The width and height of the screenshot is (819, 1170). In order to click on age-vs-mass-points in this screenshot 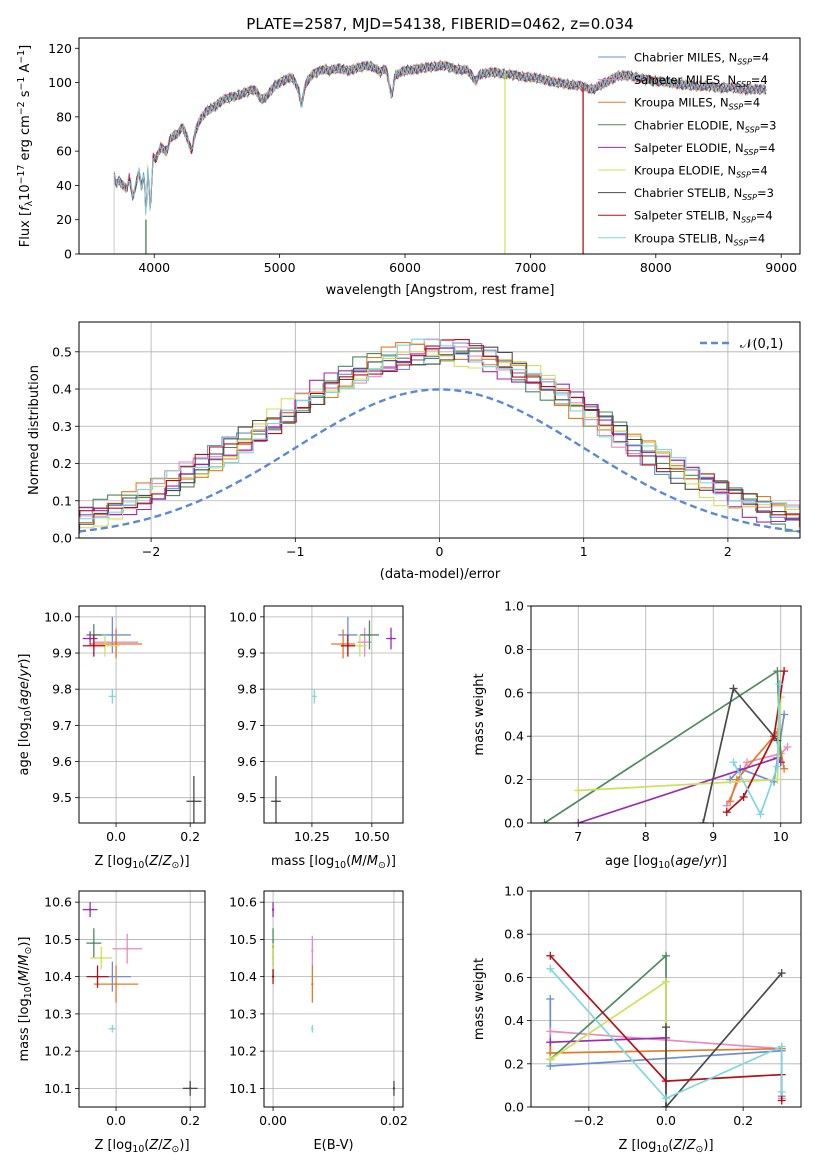, I will do `click(333, 719)`.